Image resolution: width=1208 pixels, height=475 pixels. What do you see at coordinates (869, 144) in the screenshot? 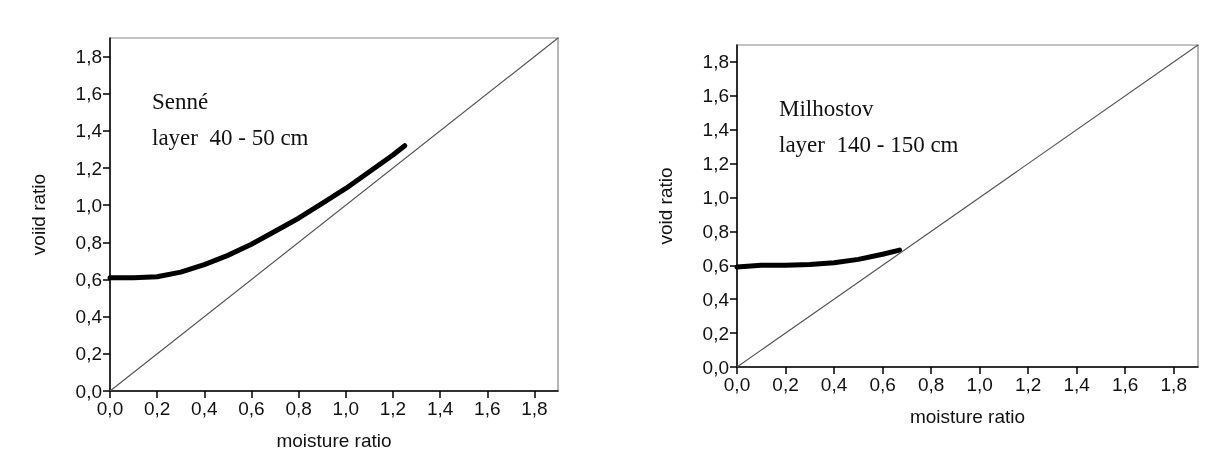
I see `annotation: layer 140 - 150 cm` at bounding box center [869, 144].